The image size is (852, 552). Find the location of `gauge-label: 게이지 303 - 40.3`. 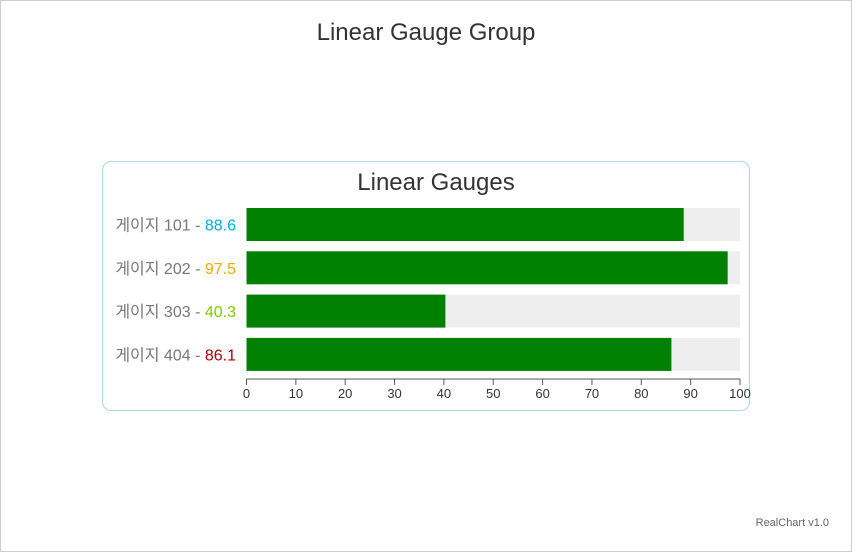

gauge-label: 게이지 303 - 40.3 is located at coordinates (175, 312).